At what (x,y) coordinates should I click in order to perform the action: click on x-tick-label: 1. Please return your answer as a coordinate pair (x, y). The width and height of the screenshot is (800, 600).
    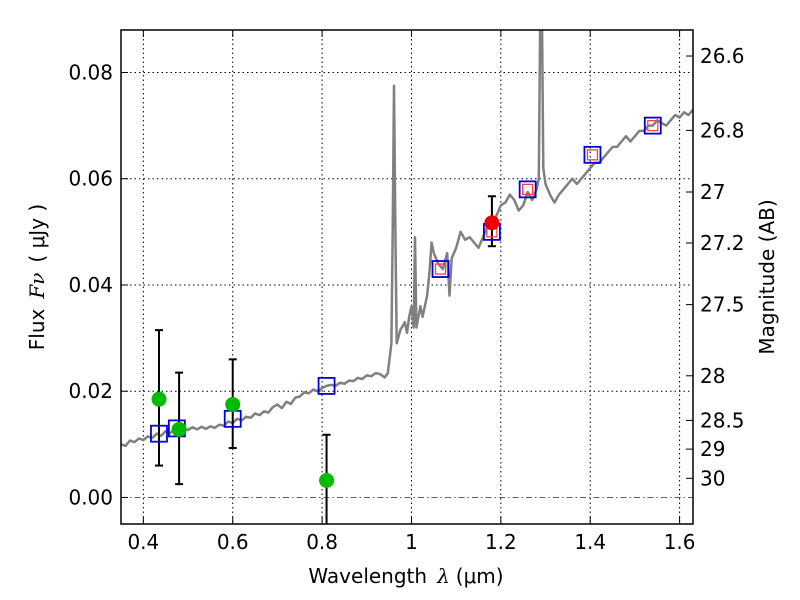
    Looking at the image, I should click on (411, 542).